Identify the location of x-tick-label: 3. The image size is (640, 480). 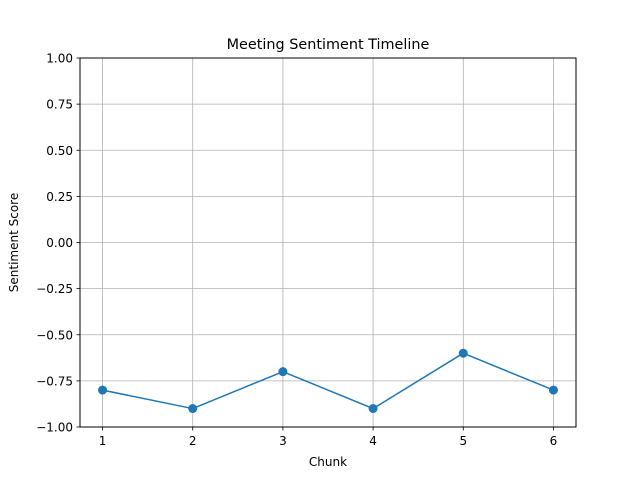
(283, 441).